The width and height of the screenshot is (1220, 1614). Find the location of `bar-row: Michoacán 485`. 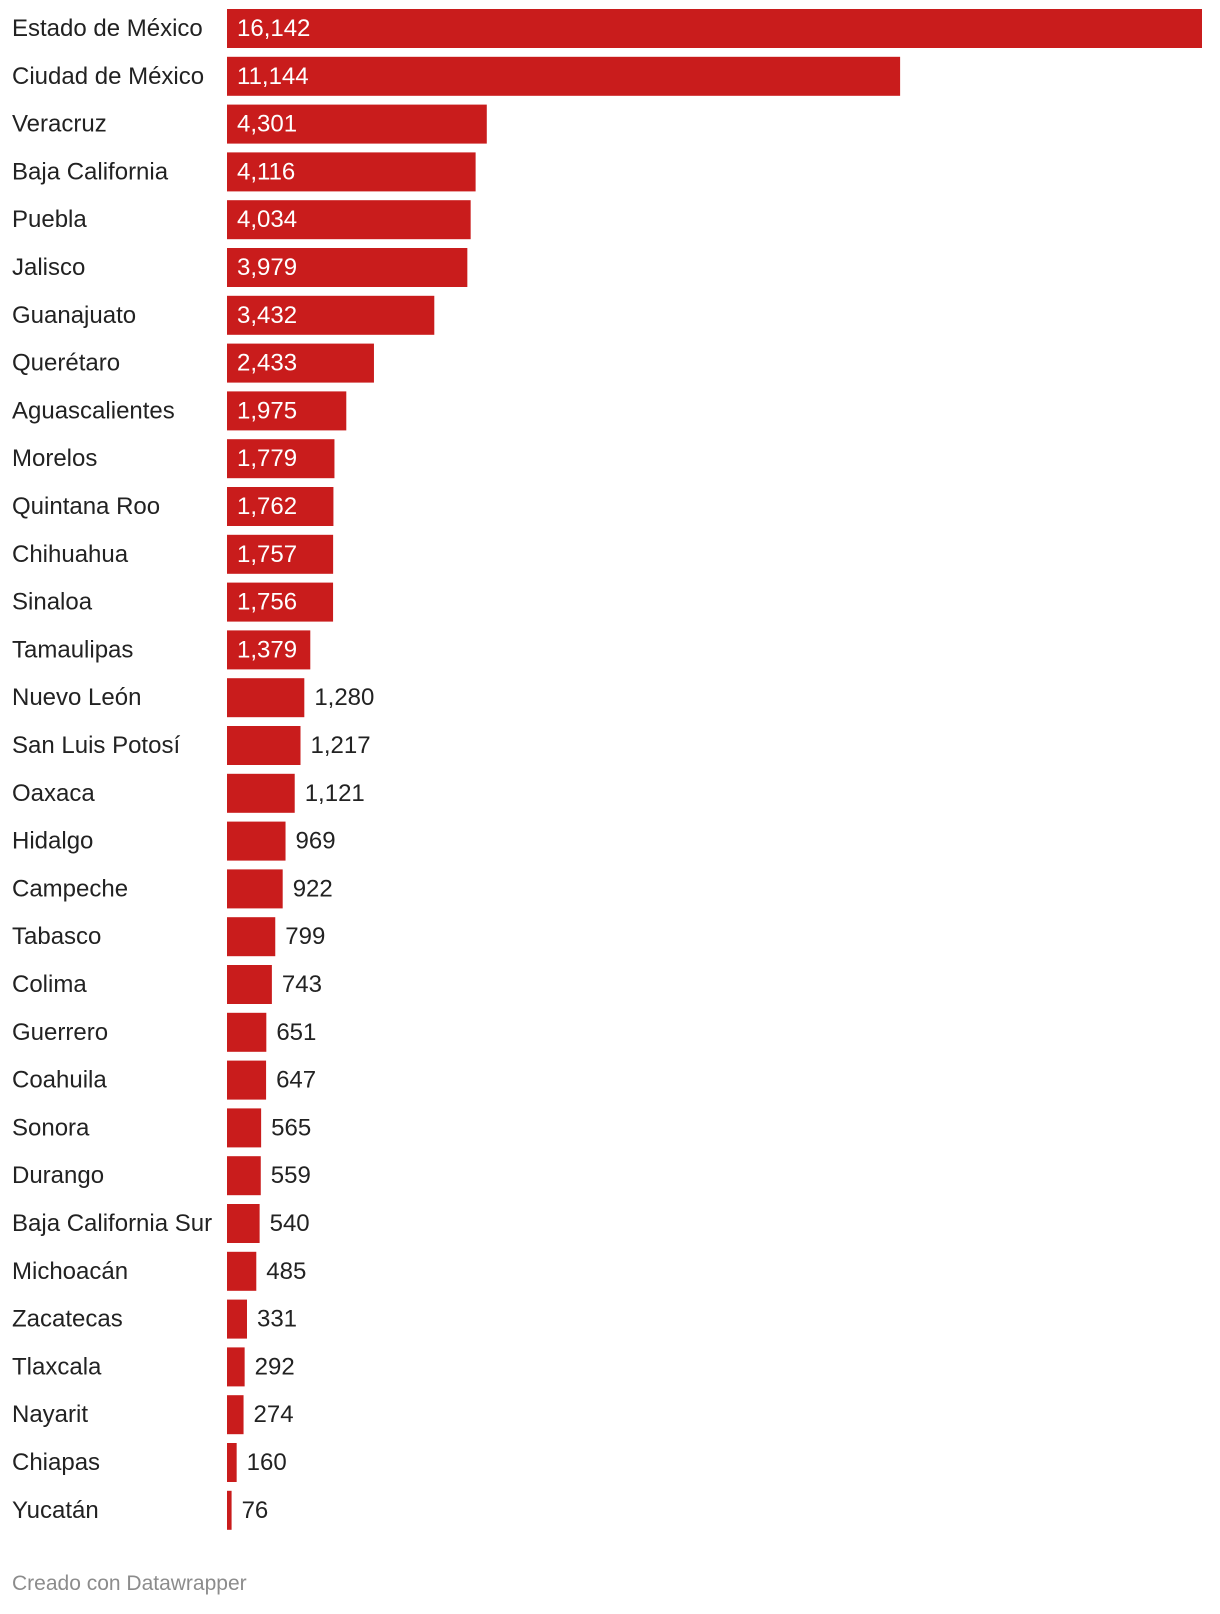

bar-row: Michoacán 485 is located at coordinates (159, 1271).